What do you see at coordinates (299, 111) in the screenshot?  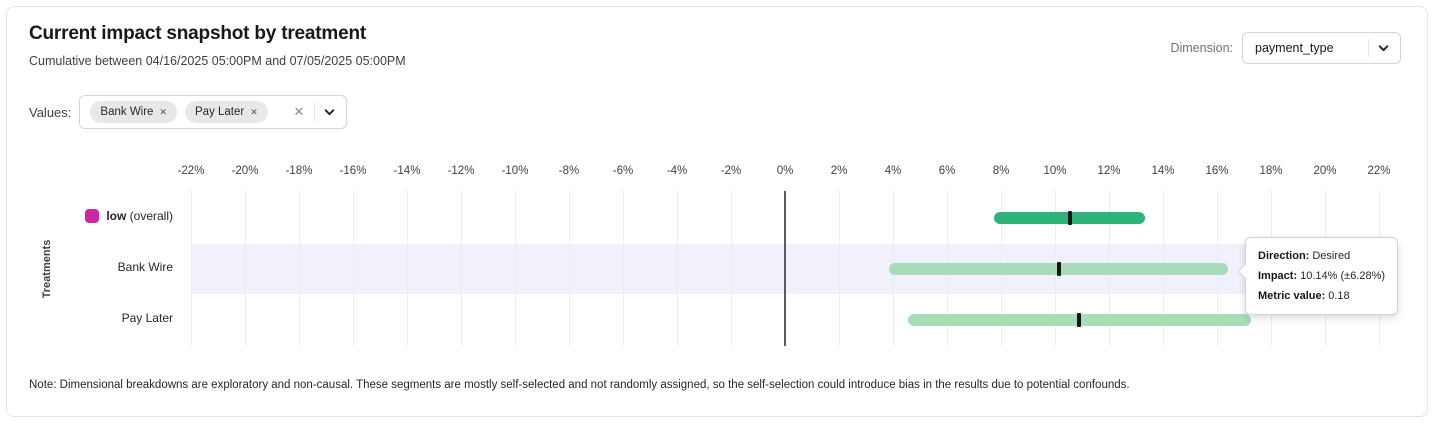 I see `clear-values-icon: ✕` at bounding box center [299, 111].